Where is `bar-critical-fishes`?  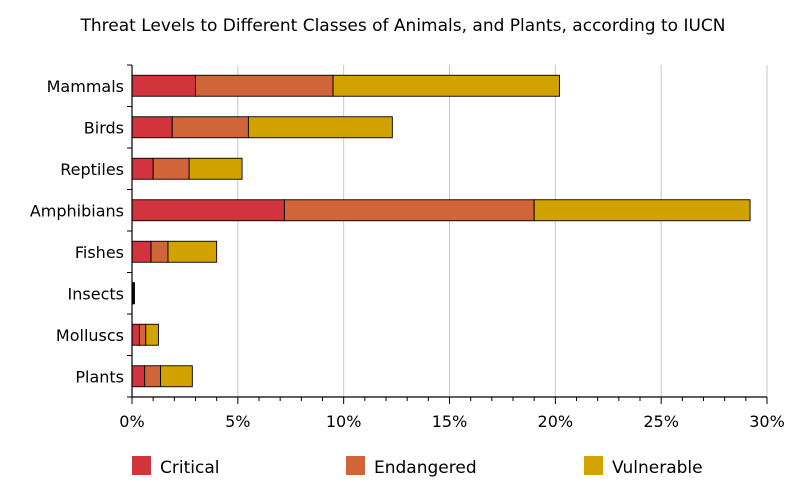 bar-critical-fishes is located at coordinates (141, 251).